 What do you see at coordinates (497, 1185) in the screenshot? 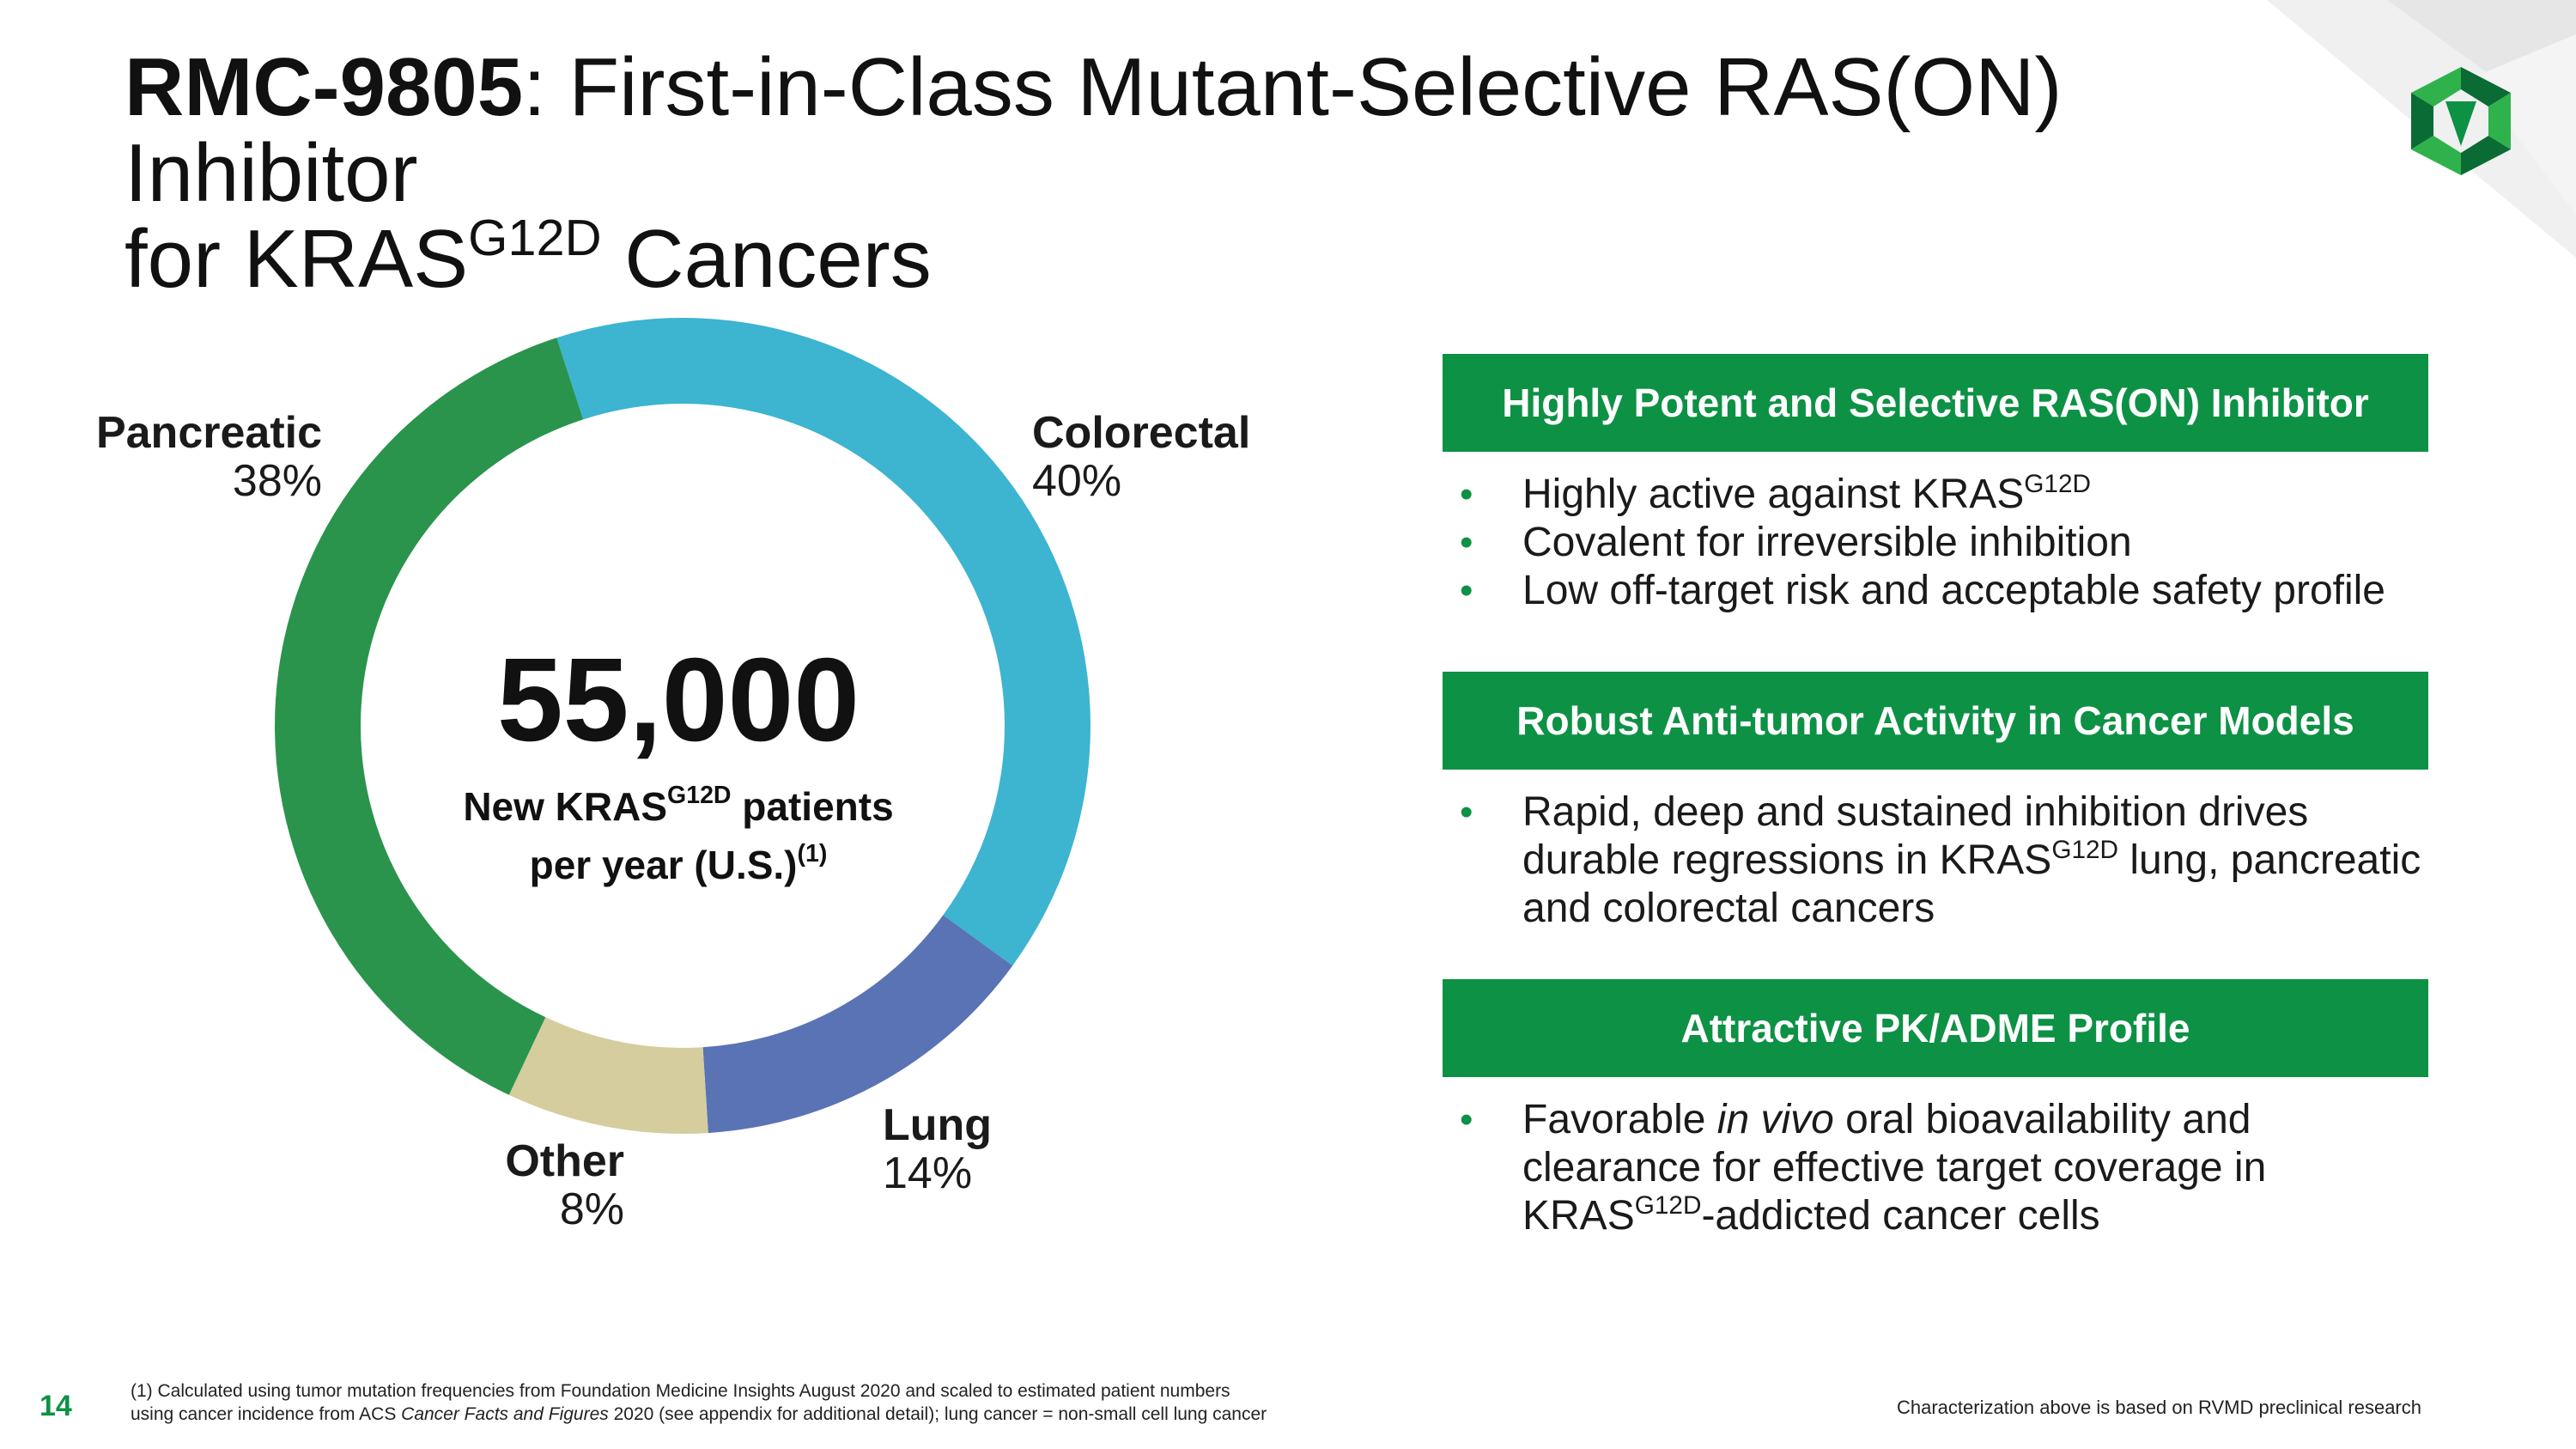
I see `slice-label-other: Other 8%` at bounding box center [497, 1185].